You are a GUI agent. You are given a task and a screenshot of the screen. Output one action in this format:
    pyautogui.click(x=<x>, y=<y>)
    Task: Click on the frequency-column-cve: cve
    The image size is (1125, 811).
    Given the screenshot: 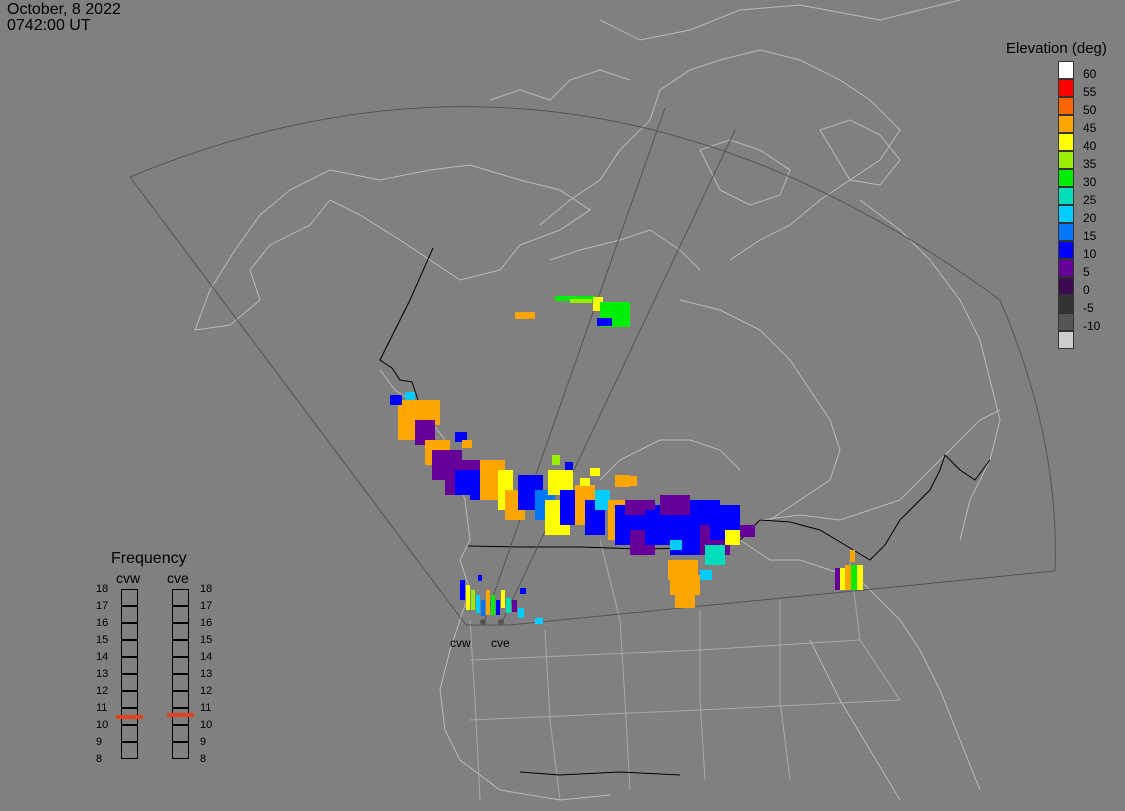 What is the action you would take?
    pyautogui.click(x=178, y=578)
    